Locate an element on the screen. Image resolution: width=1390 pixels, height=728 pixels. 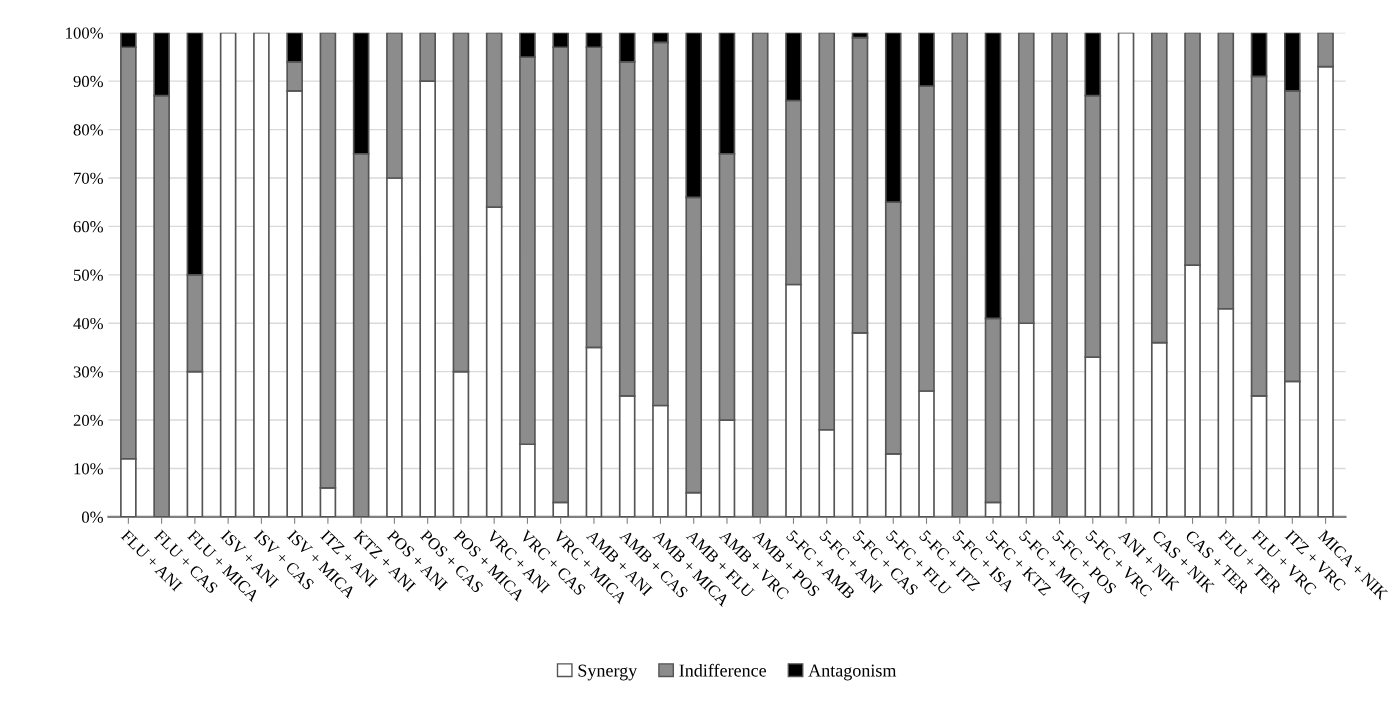
y-tick-label: 0% is located at coordinates (92, 517).